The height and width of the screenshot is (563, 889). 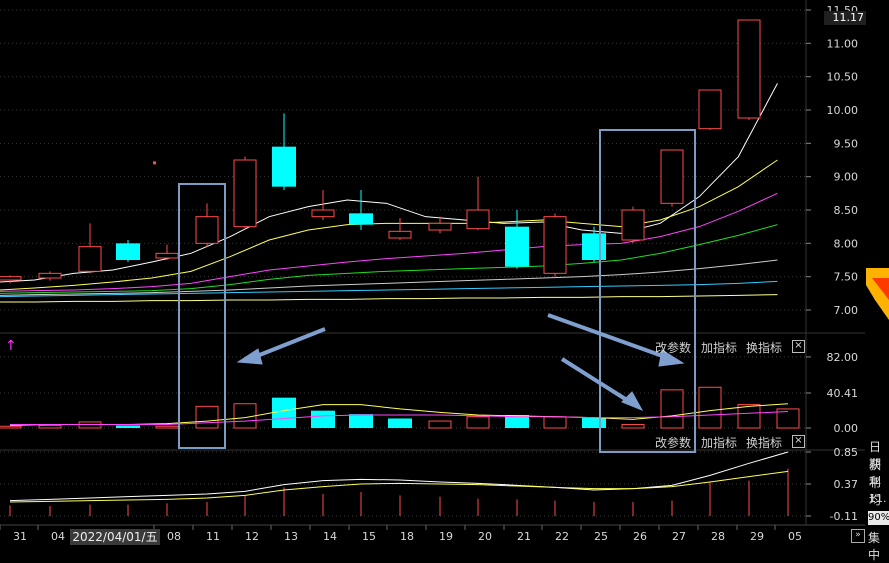 I want to click on indicator-tick-label: -0.11, so click(x=844, y=516).